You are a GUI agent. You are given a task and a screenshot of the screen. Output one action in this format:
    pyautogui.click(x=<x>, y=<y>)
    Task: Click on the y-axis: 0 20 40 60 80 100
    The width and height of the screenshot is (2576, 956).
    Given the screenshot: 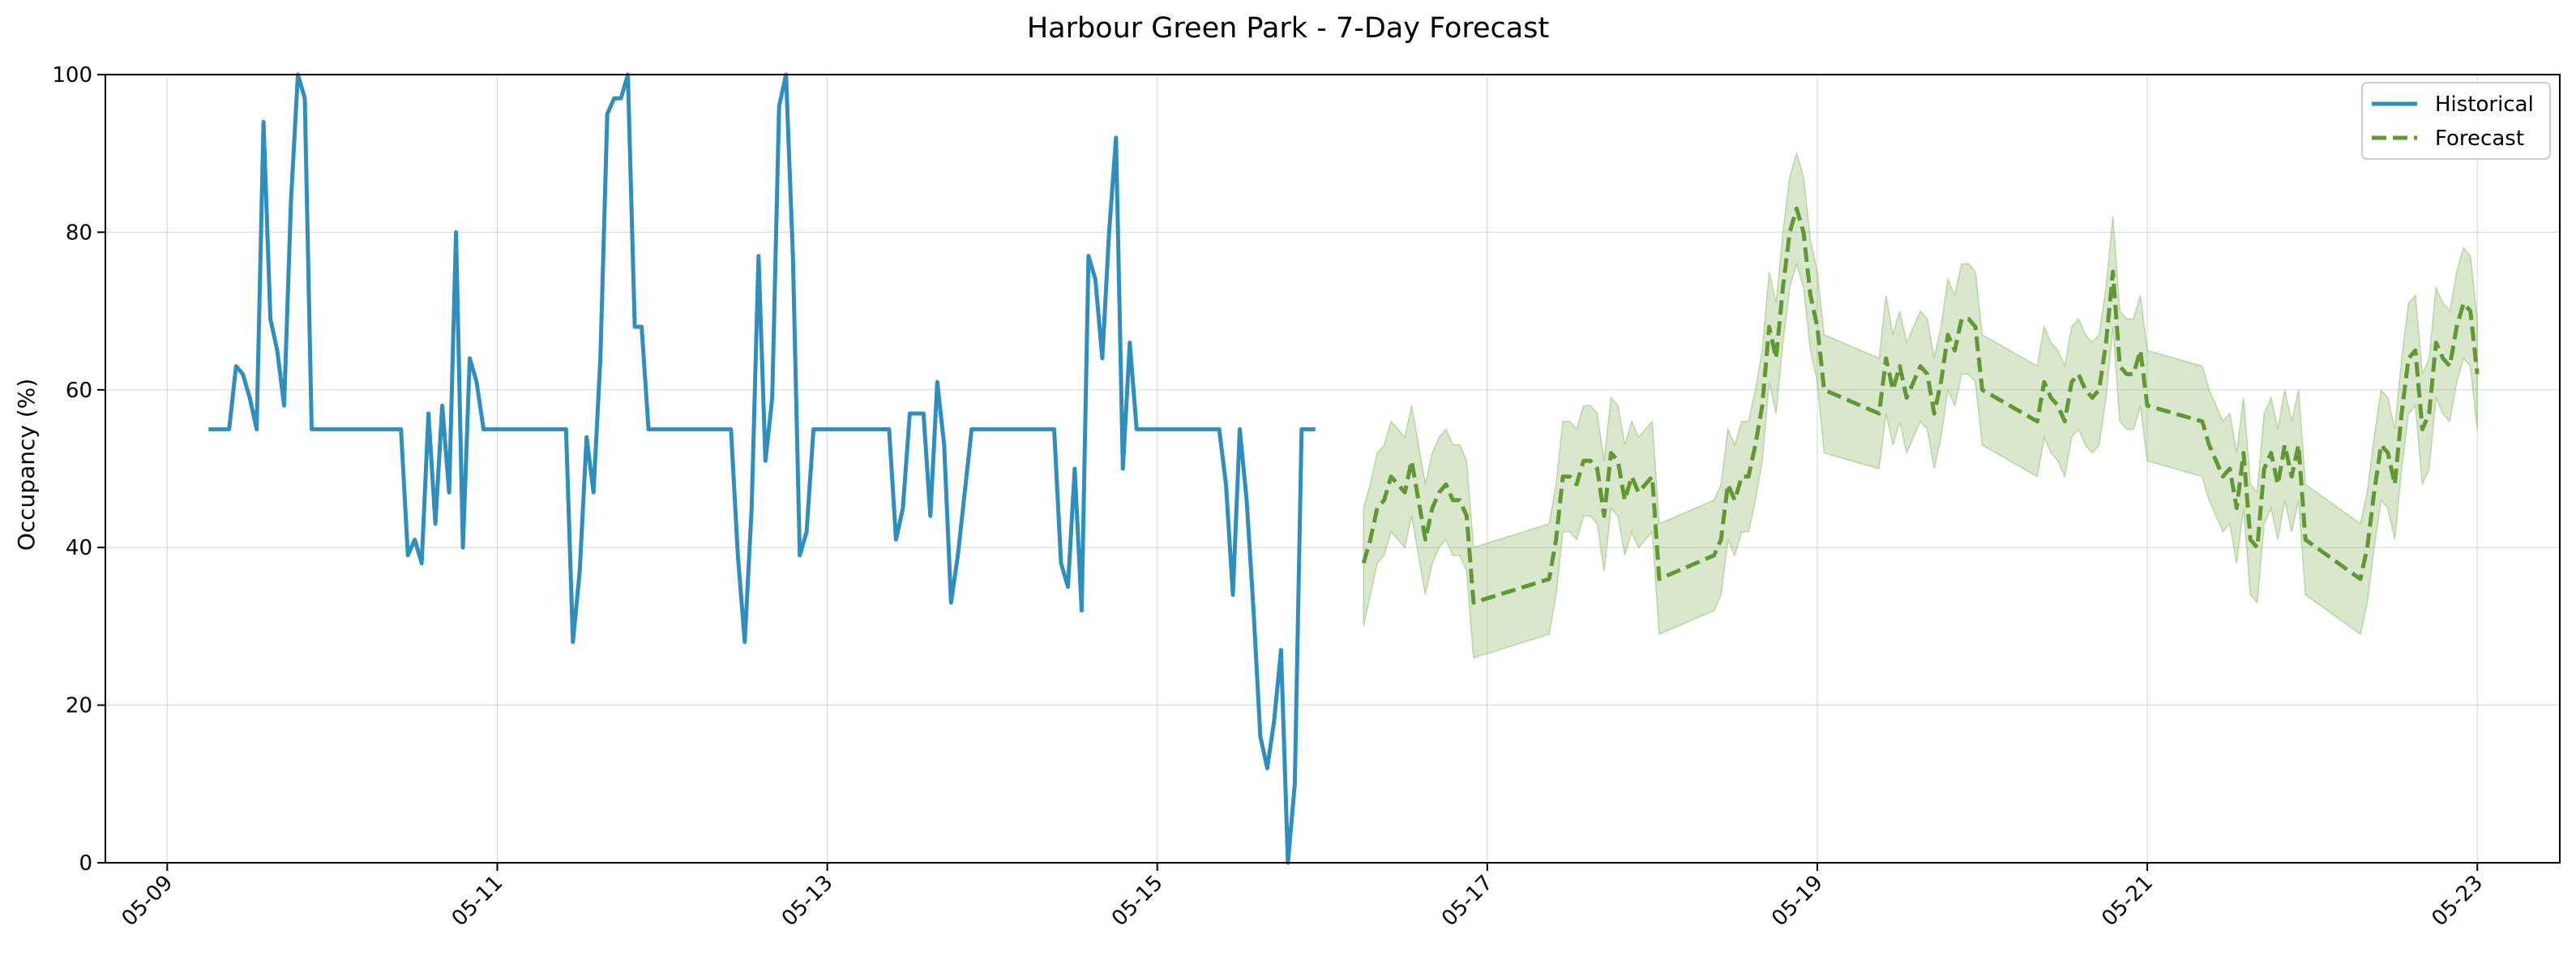 What is the action you would take?
    pyautogui.click(x=78, y=469)
    